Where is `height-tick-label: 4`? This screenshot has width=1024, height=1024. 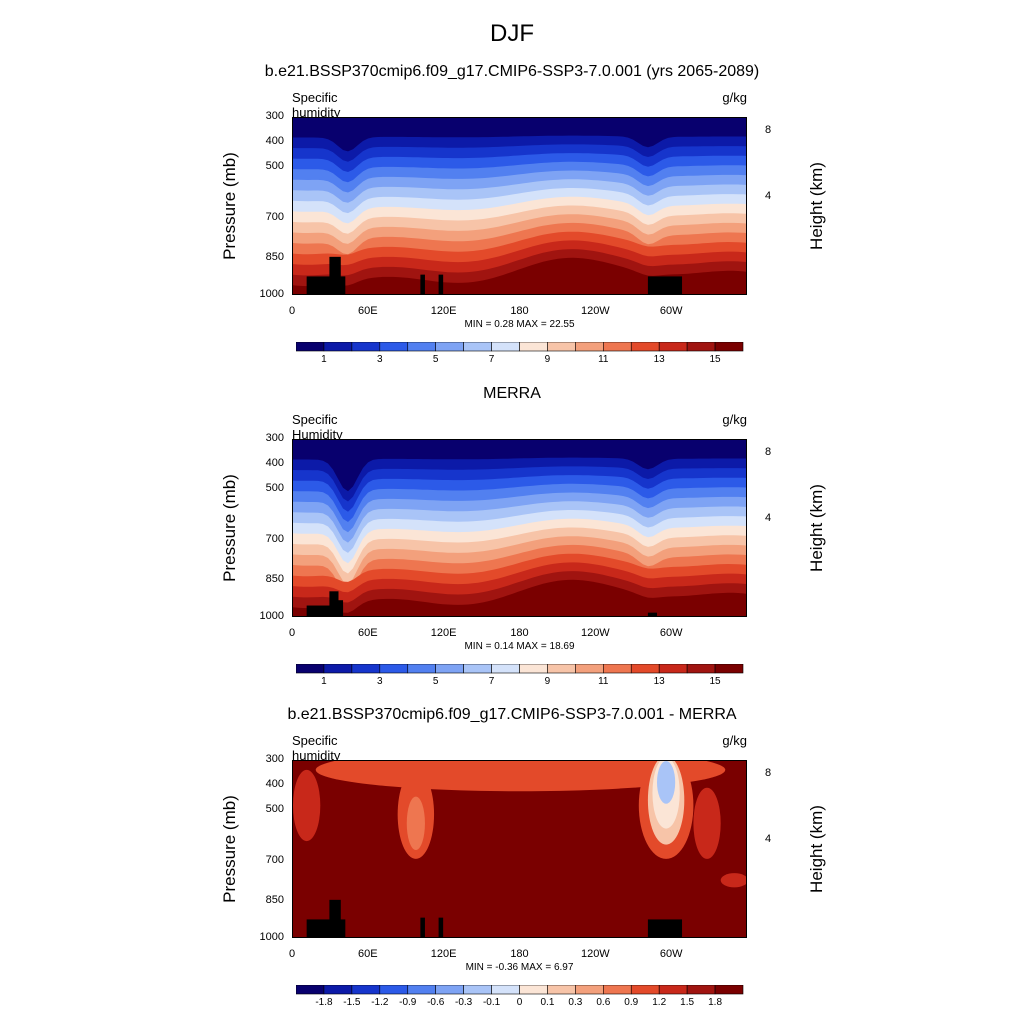 height-tick-label: 4 is located at coordinates (768, 196).